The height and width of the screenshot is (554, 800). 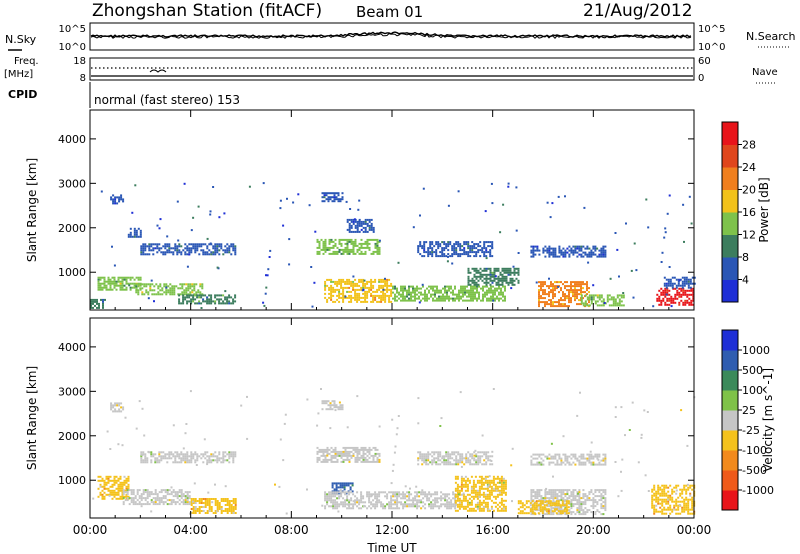 What do you see at coordinates (207, 11) in the screenshot?
I see `station-title: Zhongshan Station (fitACF)` at bounding box center [207, 11].